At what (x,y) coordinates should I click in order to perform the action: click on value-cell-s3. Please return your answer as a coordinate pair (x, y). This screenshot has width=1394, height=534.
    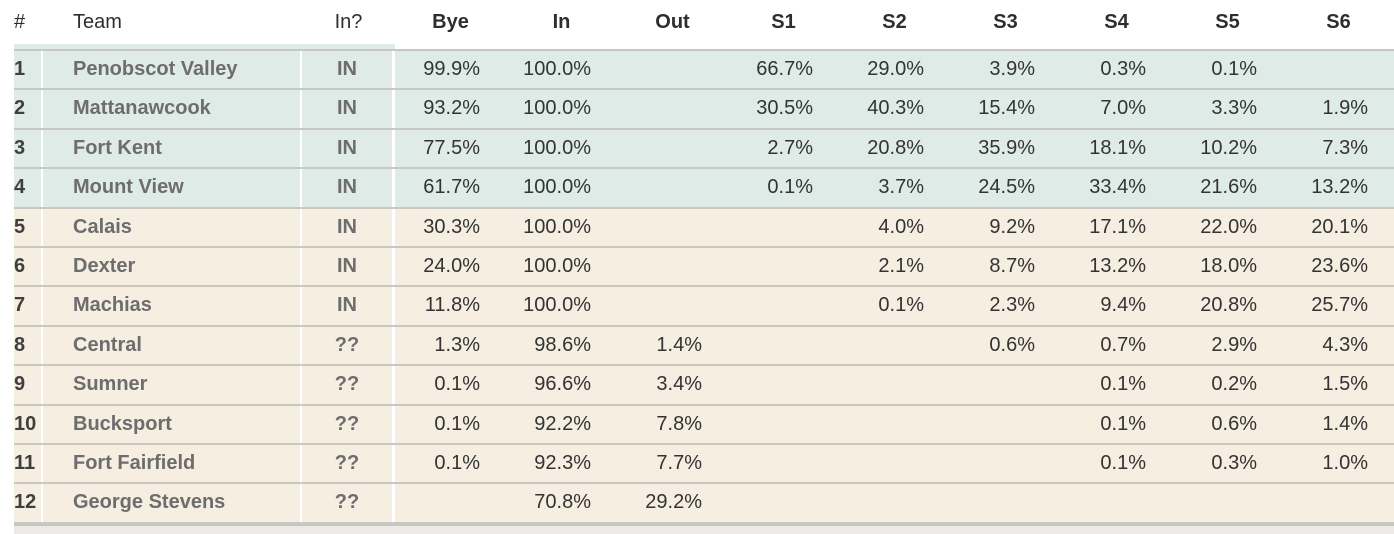
    Looking at the image, I should click on (1005, 463).